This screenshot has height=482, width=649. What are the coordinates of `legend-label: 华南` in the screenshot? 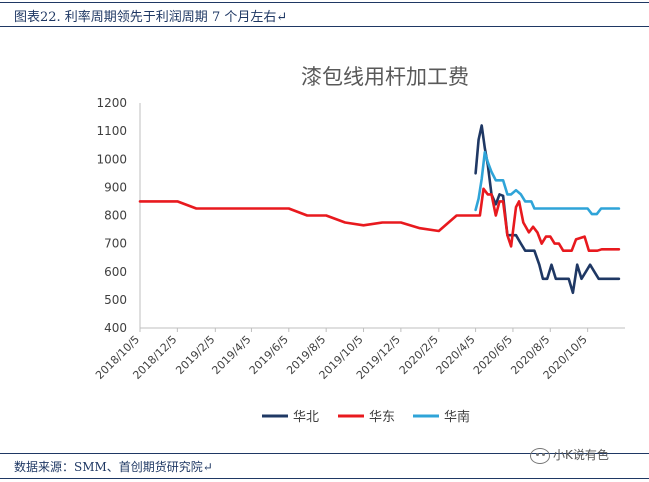 It's located at (457, 417).